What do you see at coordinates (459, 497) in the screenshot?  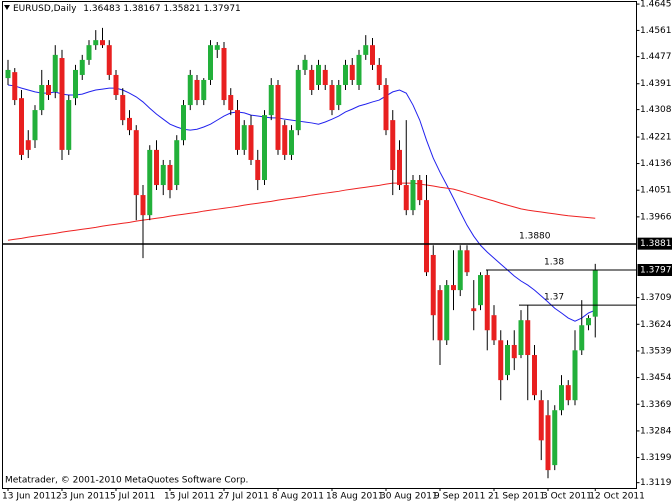 I see `x-tick-label: 9 Sep 2011` at bounding box center [459, 497].